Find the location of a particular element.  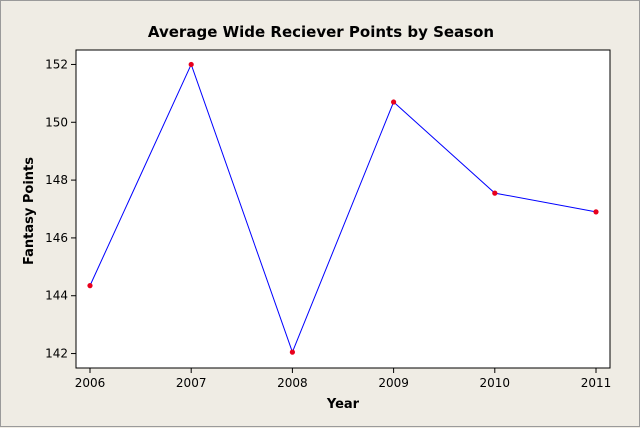

y-axis-label: Fantasy Points is located at coordinates (29, 211).